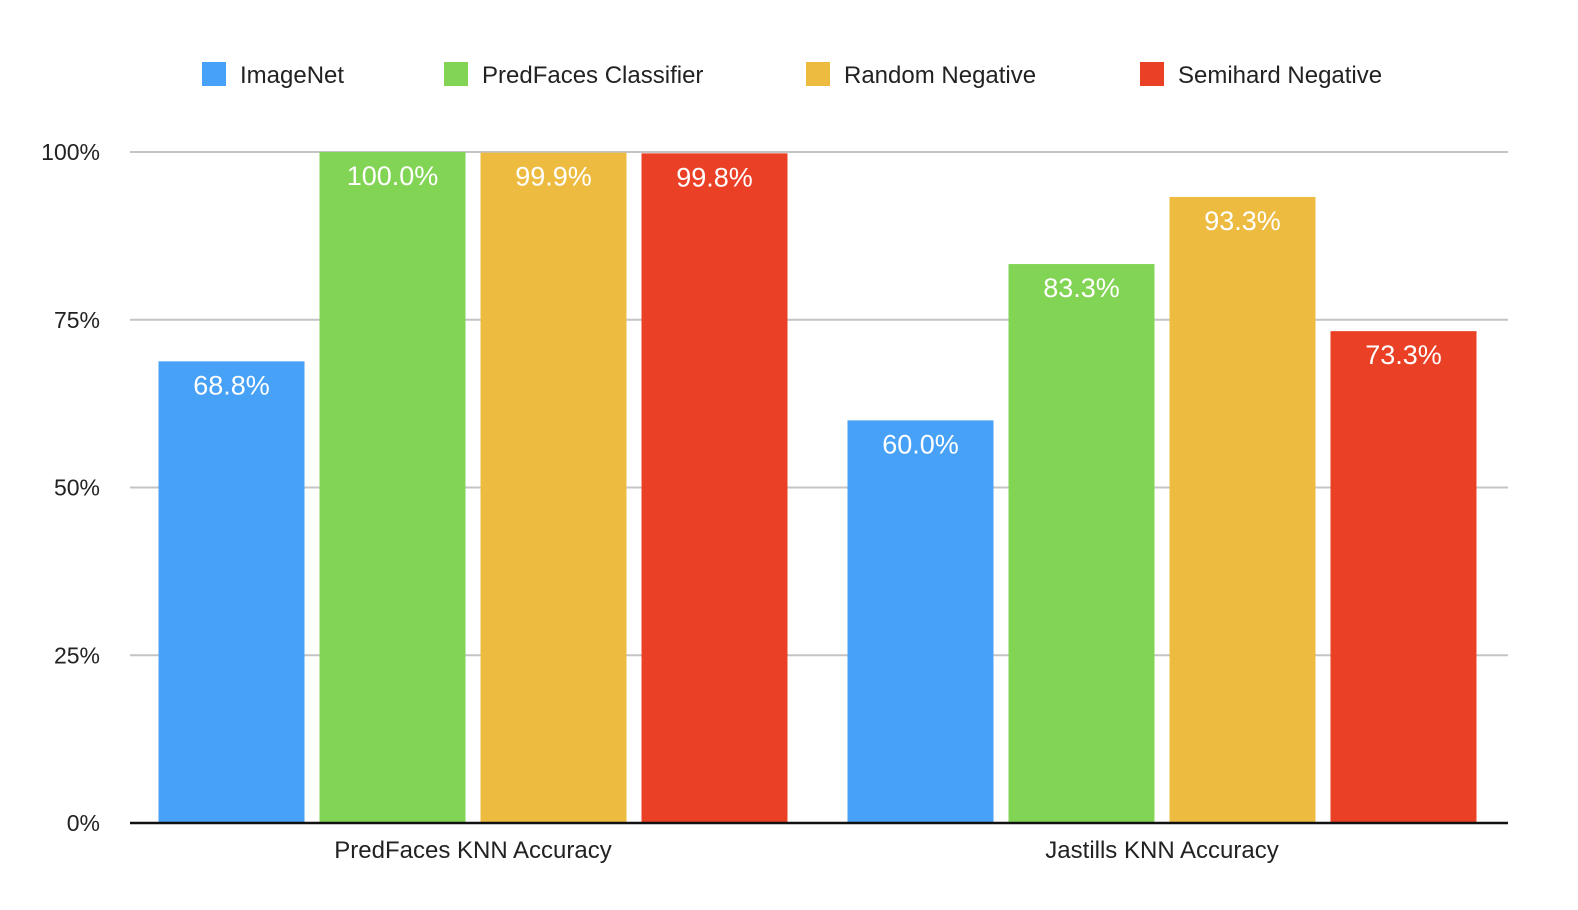 The width and height of the screenshot is (1578, 910). I want to click on bar-value-label: 83.3%, so click(1081, 288).